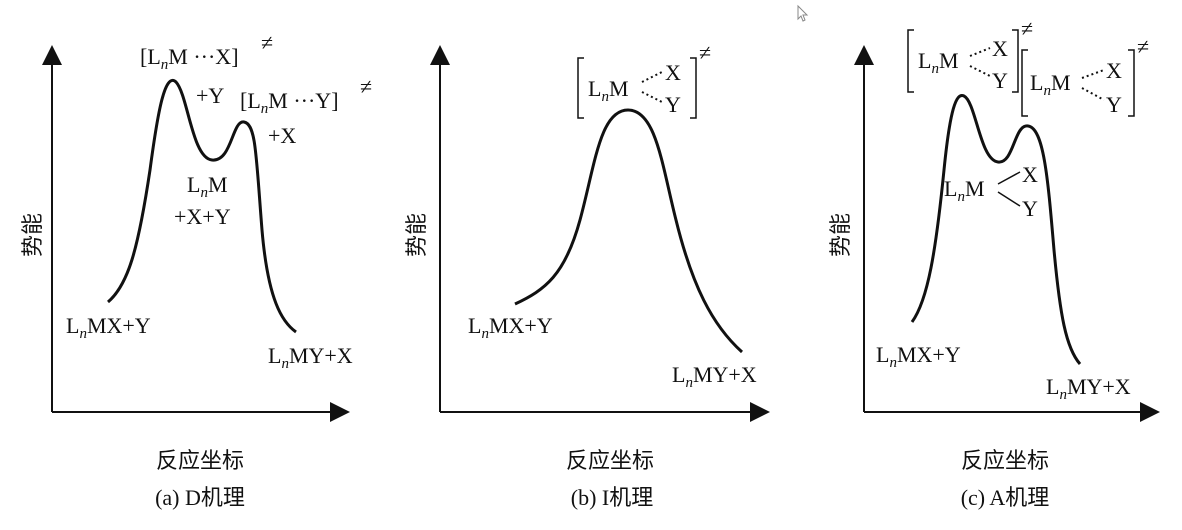 This screenshot has height=530, width=1182. I want to click on ts2-label: [LnM ···Y] ≠ +X, so click(306, 111).